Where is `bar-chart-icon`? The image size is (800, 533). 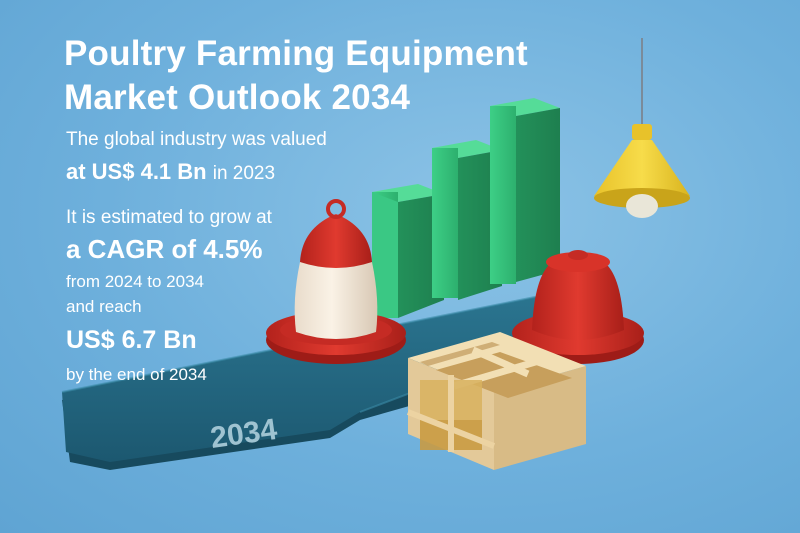
bar-chart-icon is located at coordinates (466, 208).